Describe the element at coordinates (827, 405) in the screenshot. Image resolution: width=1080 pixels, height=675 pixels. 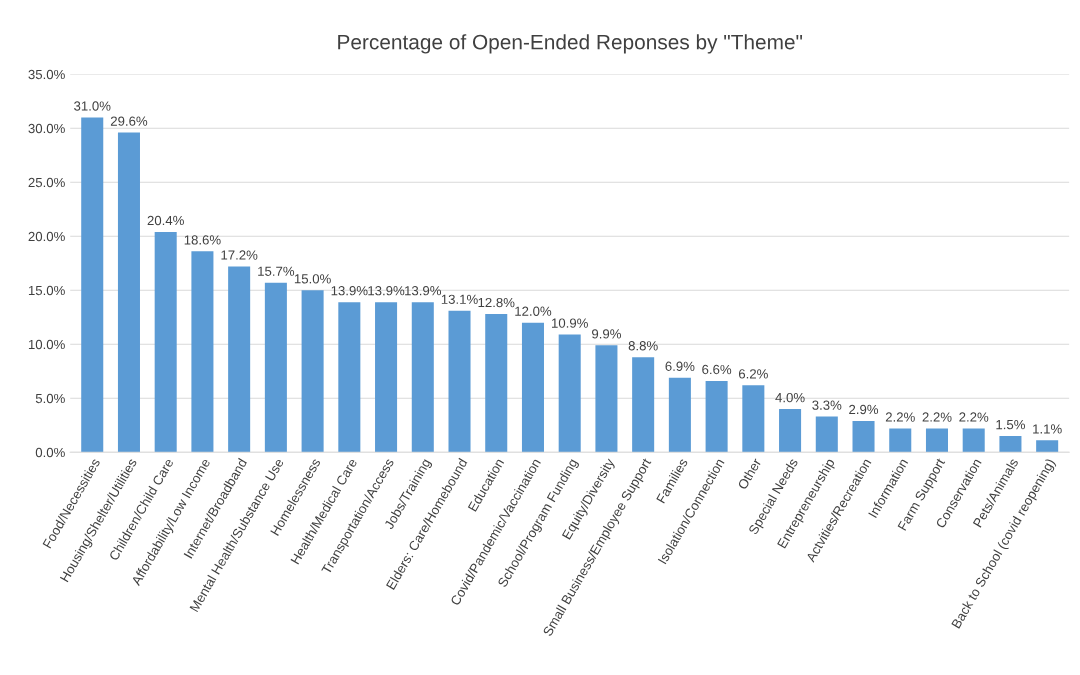
I see `data-label: 3.3%` at that location.